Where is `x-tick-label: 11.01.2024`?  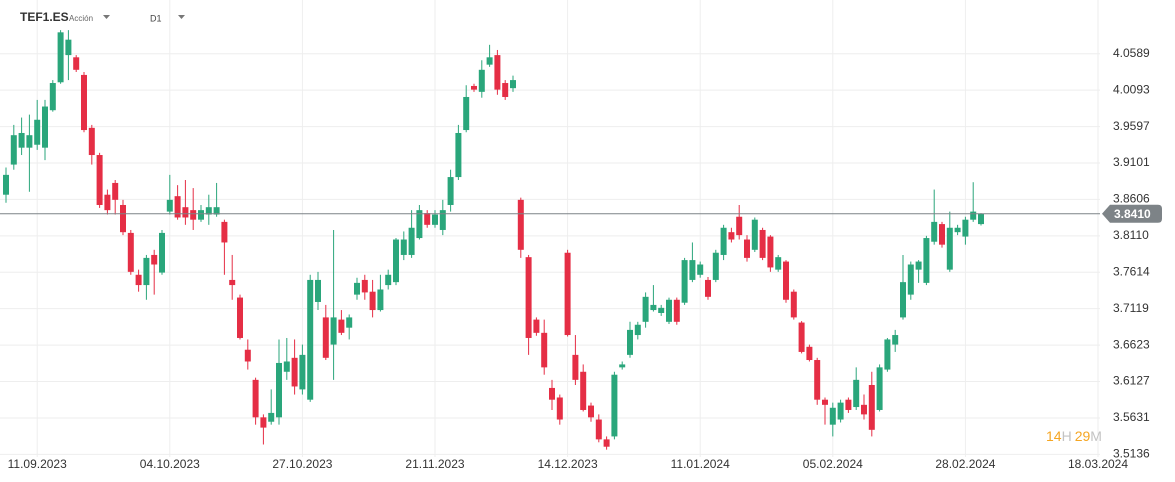 x-tick-label: 11.01.2024 is located at coordinates (700, 464).